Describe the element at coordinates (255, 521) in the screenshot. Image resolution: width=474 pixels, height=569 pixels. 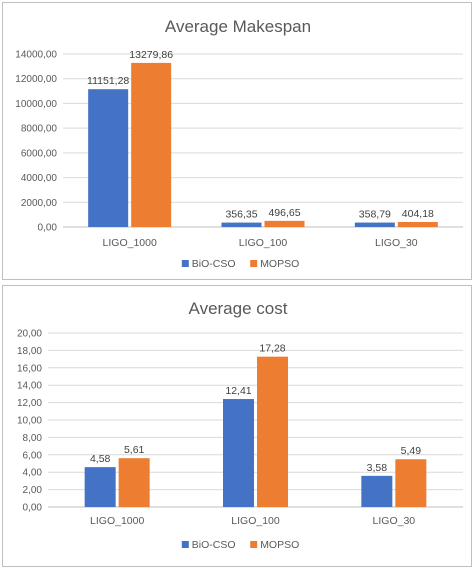
I see `cost-x-tick-label: LIGO_100` at that location.